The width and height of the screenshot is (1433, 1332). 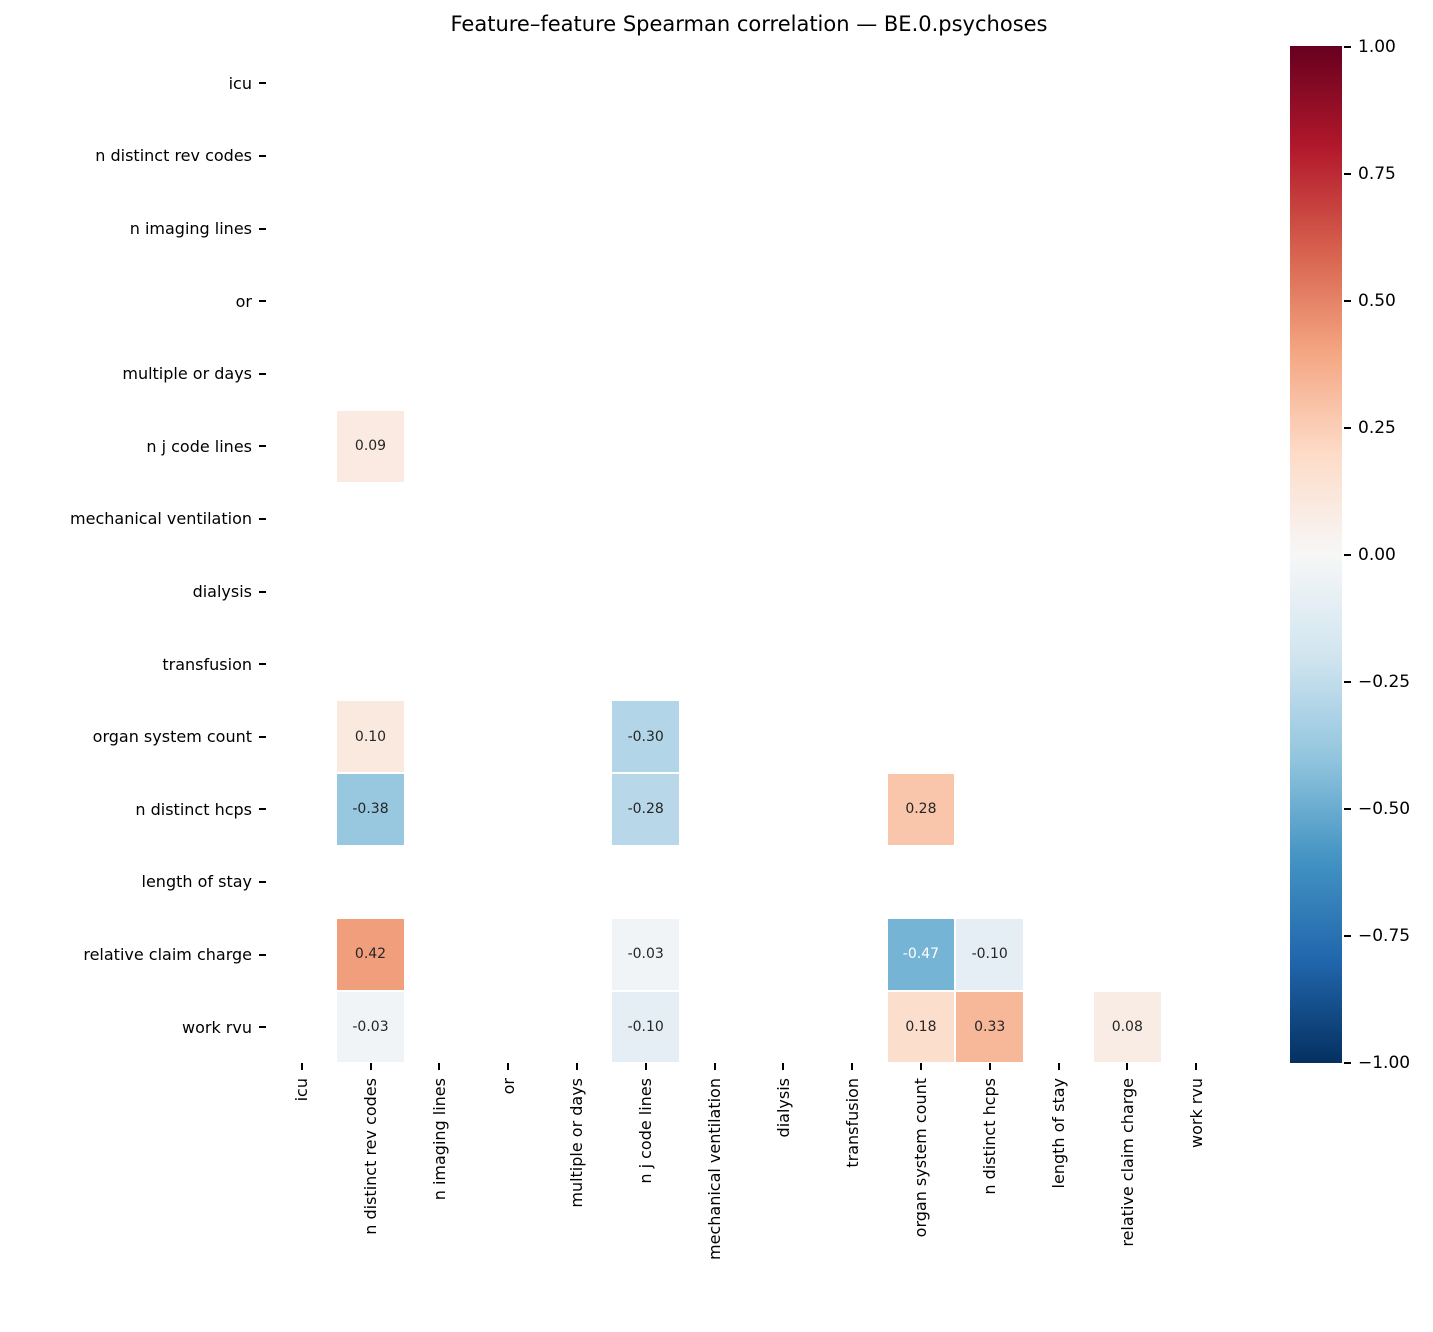 I want to click on cell-value: 0.42, so click(x=370, y=954).